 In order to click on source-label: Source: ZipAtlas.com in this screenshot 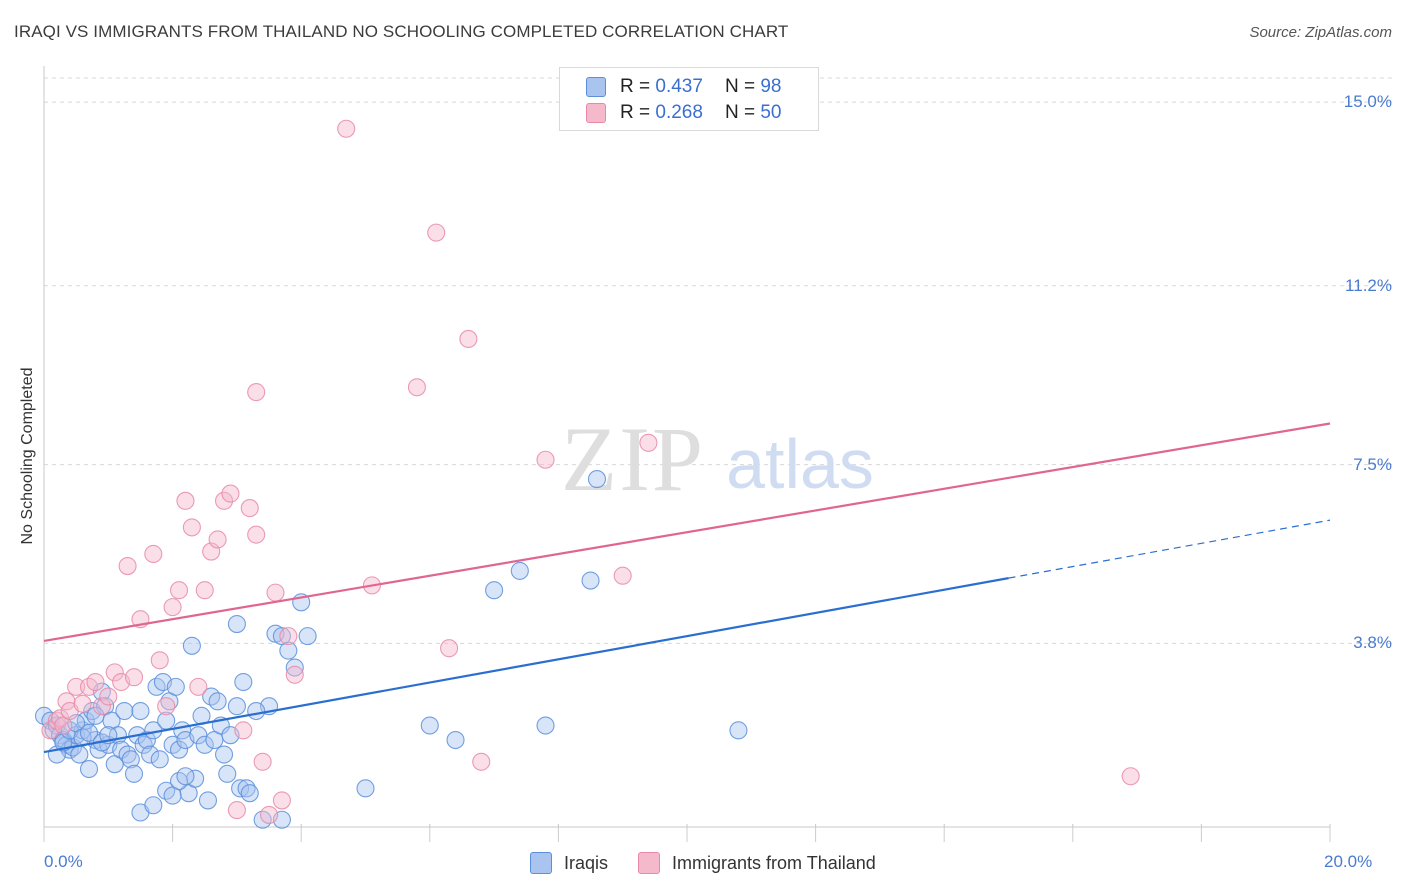, I will do `click(1320, 32)`.